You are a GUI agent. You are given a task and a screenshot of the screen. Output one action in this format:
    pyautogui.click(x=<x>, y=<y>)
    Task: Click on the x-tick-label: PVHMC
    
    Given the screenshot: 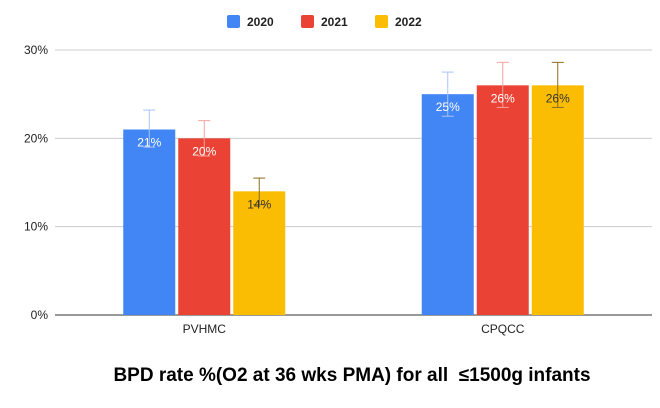 What is the action you would take?
    pyautogui.click(x=205, y=329)
    